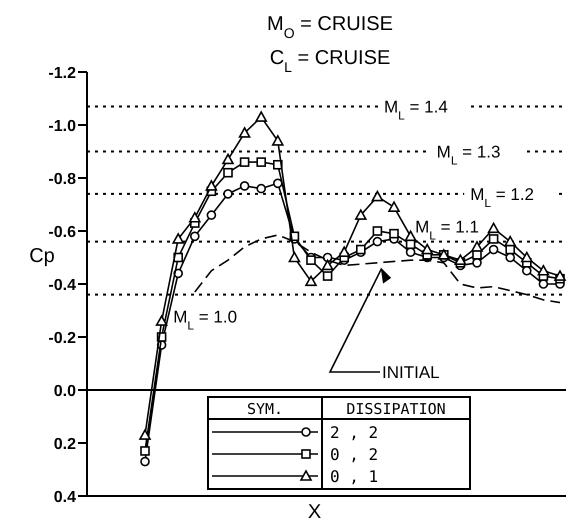  Describe the element at coordinates (62, 179) in the screenshot. I see `y-tick-label: -0.8` at that location.